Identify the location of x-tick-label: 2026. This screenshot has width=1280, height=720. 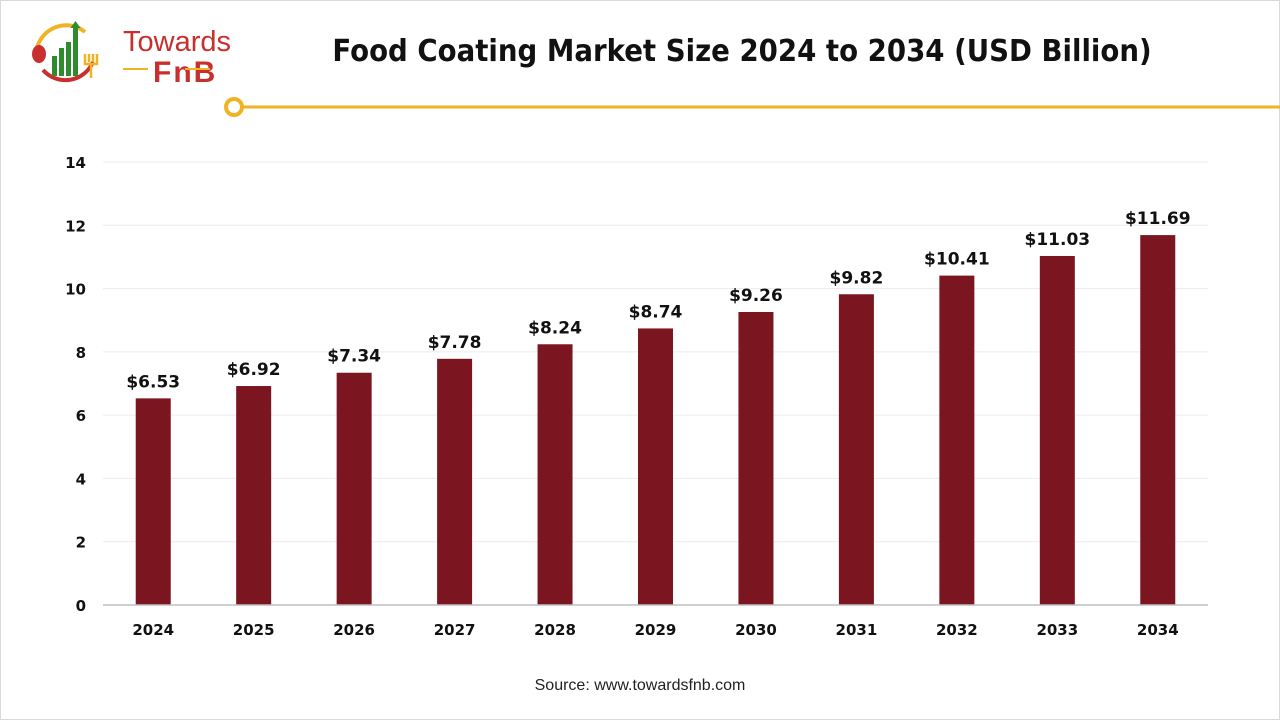
(354, 630).